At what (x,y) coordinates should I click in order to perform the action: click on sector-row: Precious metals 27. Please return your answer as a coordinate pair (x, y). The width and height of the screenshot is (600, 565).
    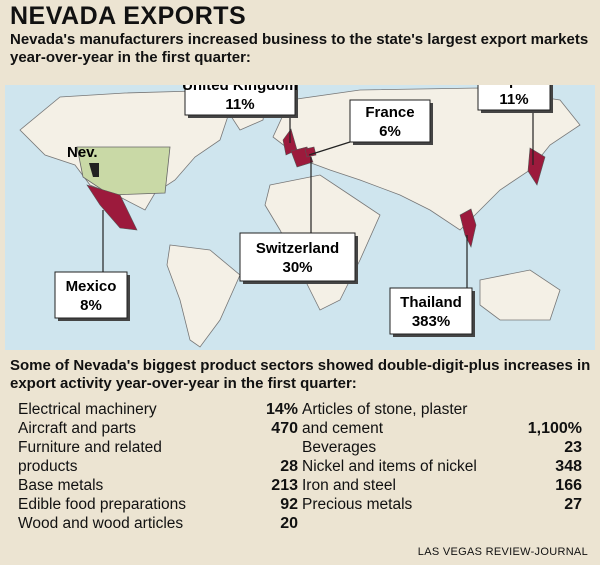
    Looking at the image, I should click on (442, 504).